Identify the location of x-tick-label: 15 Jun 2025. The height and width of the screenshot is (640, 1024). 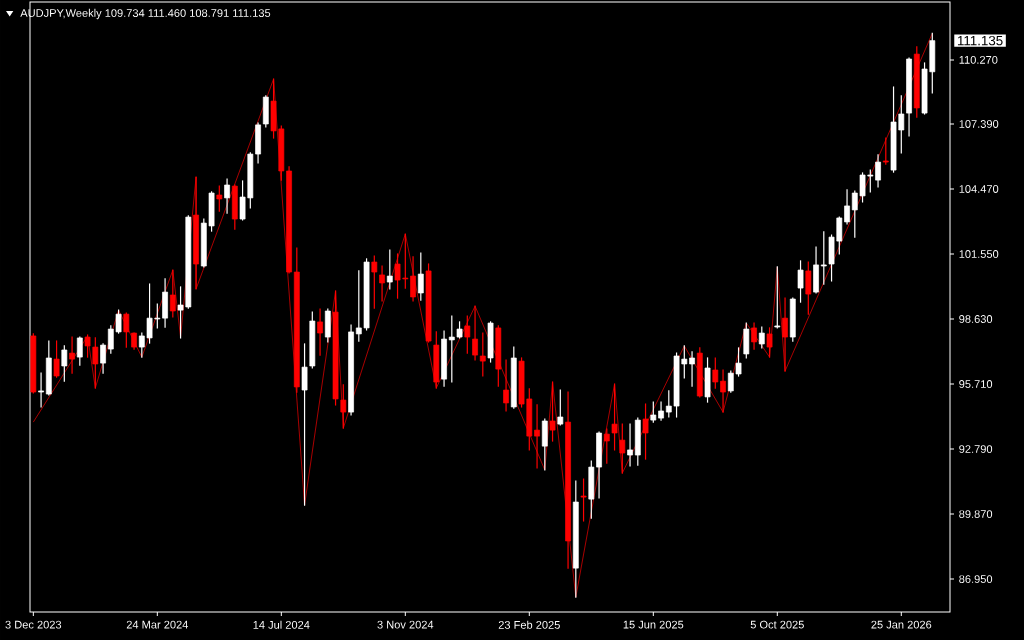
(653, 624).